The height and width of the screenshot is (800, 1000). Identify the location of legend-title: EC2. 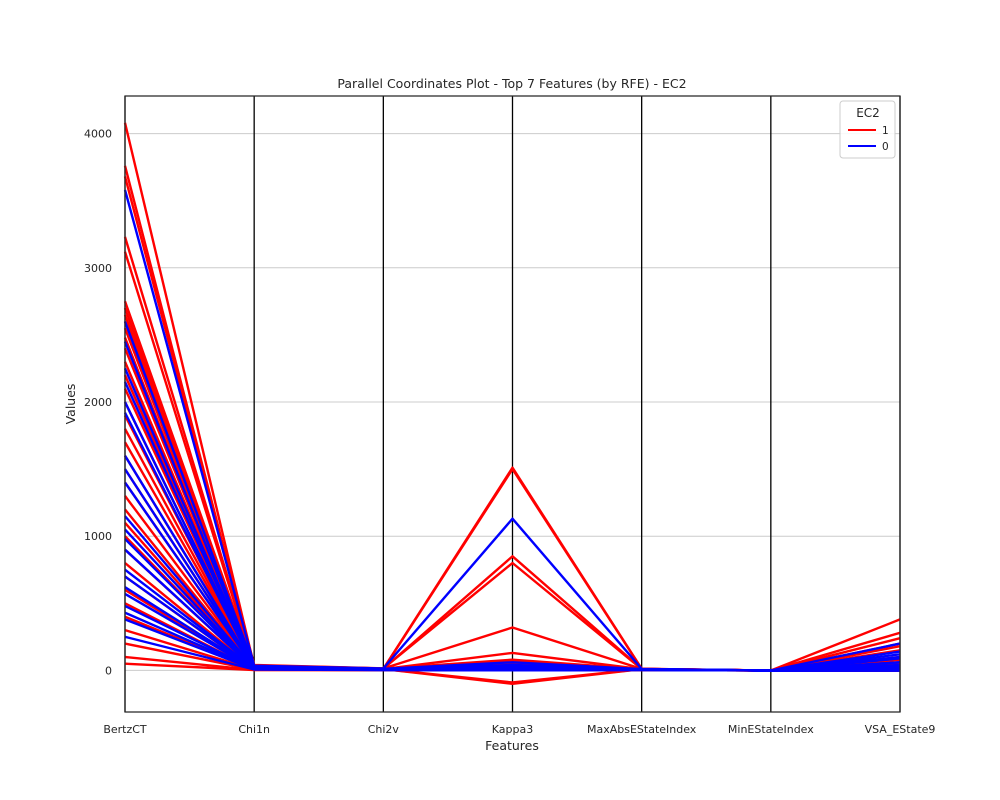
(868, 113).